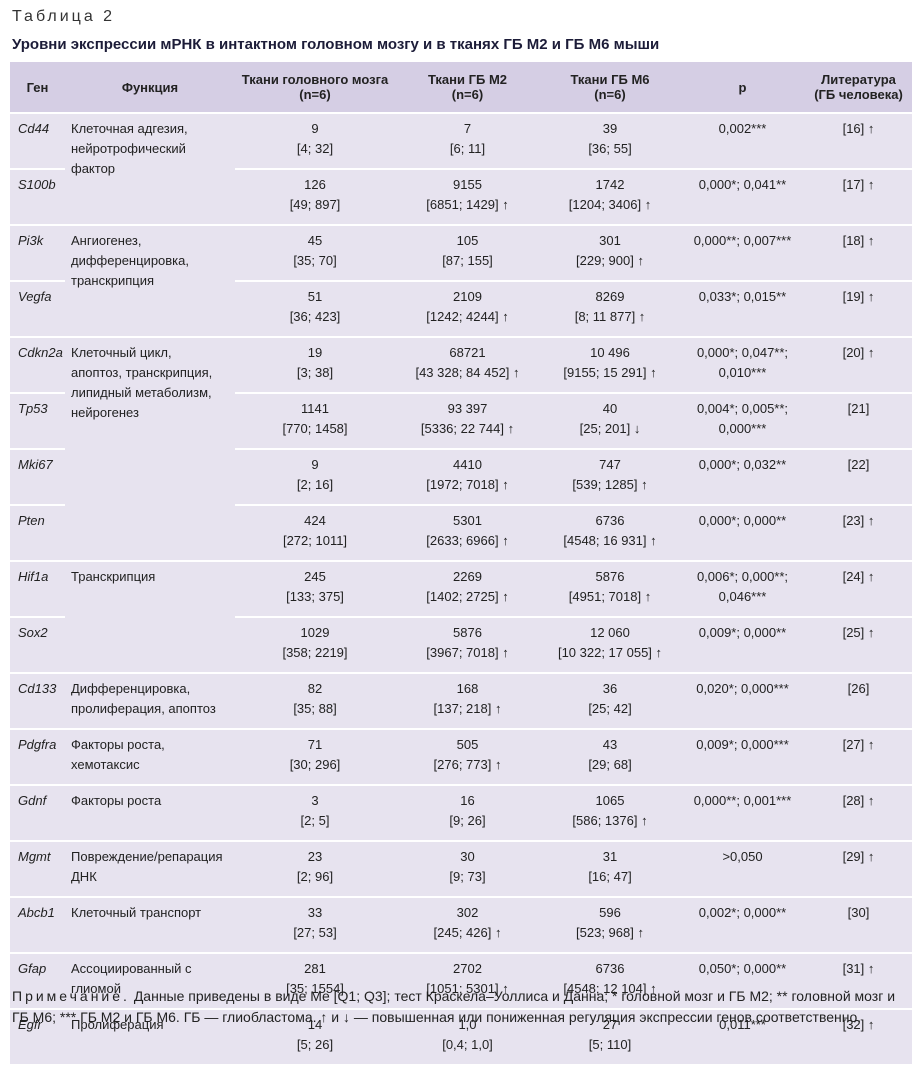  What do you see at coordinates (467, 94) in the screenshot?
I see `header-line: (n=6)` at bounding box center [467, 94].